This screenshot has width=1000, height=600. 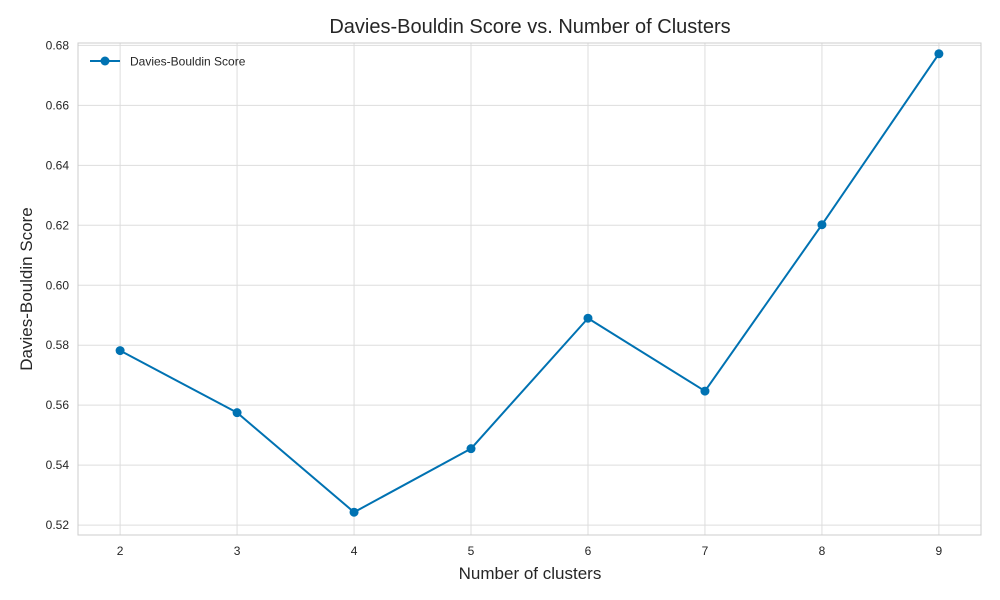 What do you see at coordinates (822, 551) in the screenshot?
I see `x-tick-label: 8` at bounding box center [822, 551].